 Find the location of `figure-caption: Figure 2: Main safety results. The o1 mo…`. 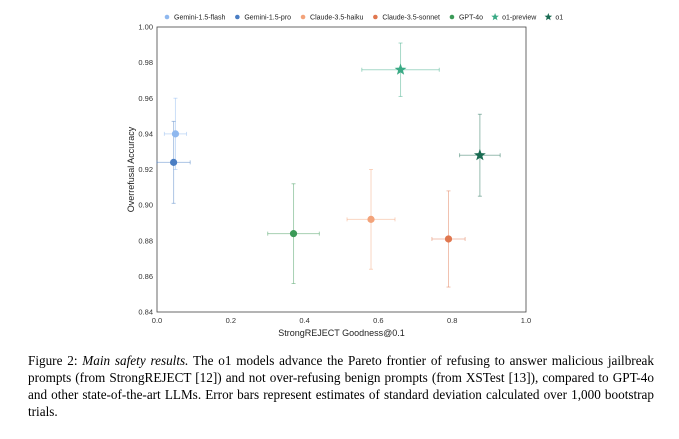

figure-caption: Figure 2: Main safety results. The o1 mo… is located at coordinates (341, 386).